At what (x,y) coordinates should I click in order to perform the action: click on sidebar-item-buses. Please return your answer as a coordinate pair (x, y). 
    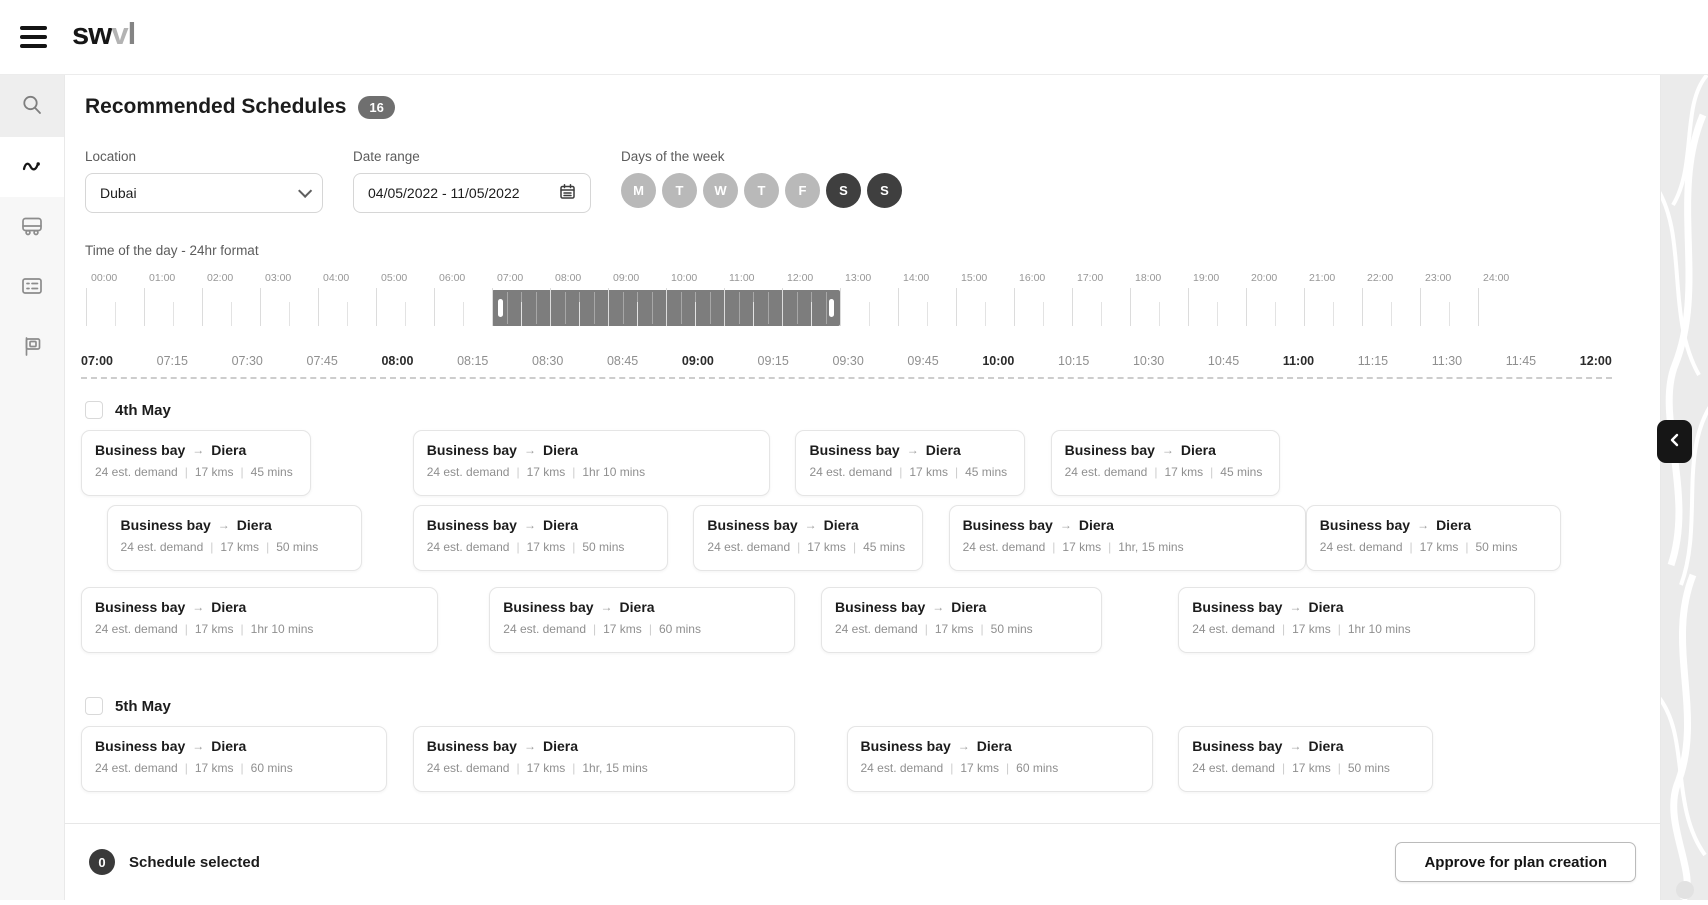
    Looking at the image, I should click on (32, 227).